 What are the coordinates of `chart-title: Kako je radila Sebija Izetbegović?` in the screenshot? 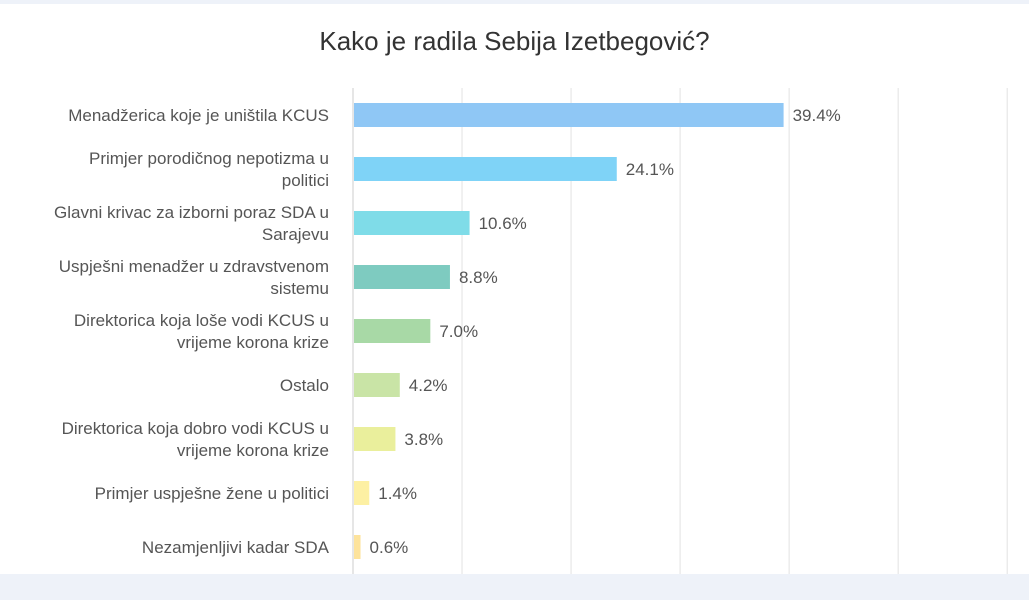 It's located at (514, 41).